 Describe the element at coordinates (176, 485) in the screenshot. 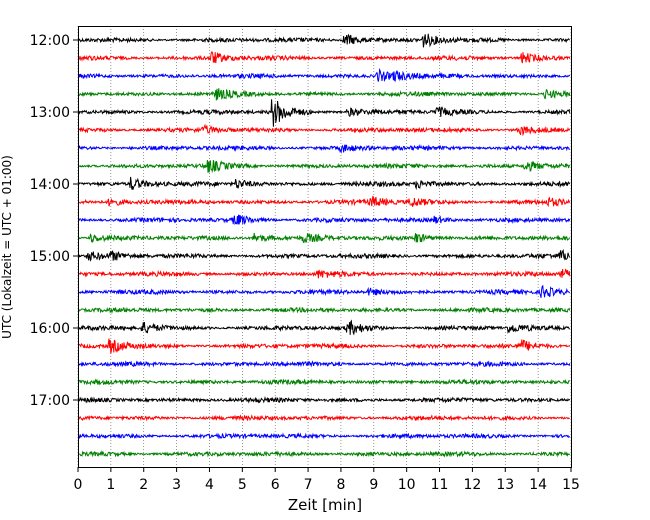

I see `x-tick-label-3: 3` at that location.